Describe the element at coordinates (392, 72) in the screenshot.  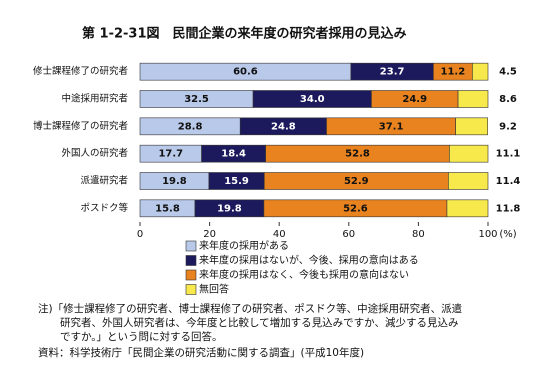
I see `value-label: 23.7` at that location.